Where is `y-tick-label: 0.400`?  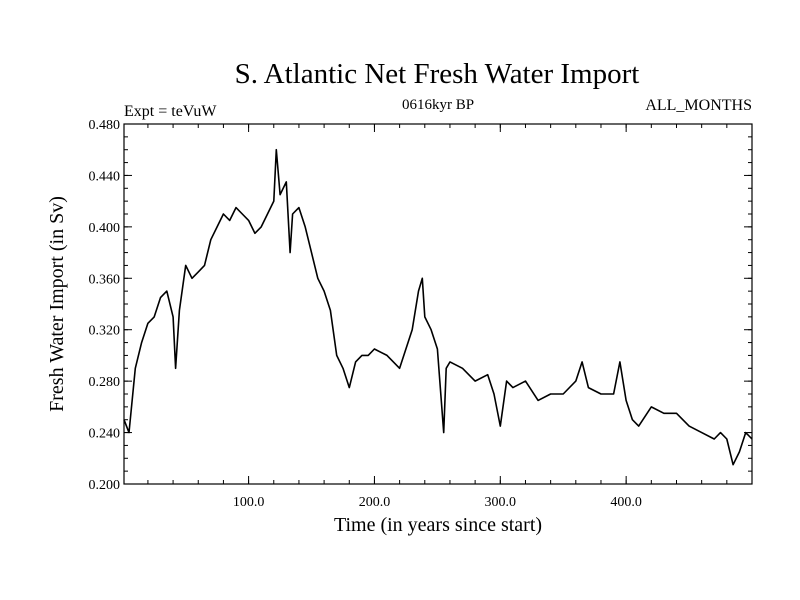 y-tick-label: 0.400 is located at coordinates (105, 228).